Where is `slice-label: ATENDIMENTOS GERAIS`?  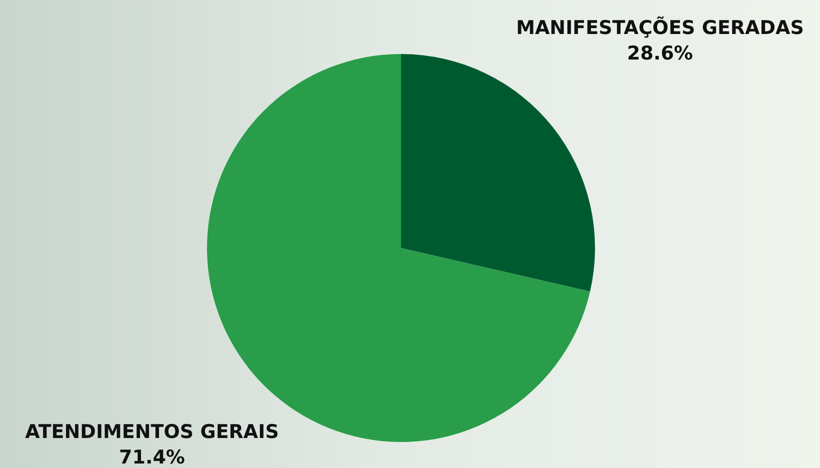
slice-label: ATENDIMENTOS GERAIS is located at coordinates (152, 432).